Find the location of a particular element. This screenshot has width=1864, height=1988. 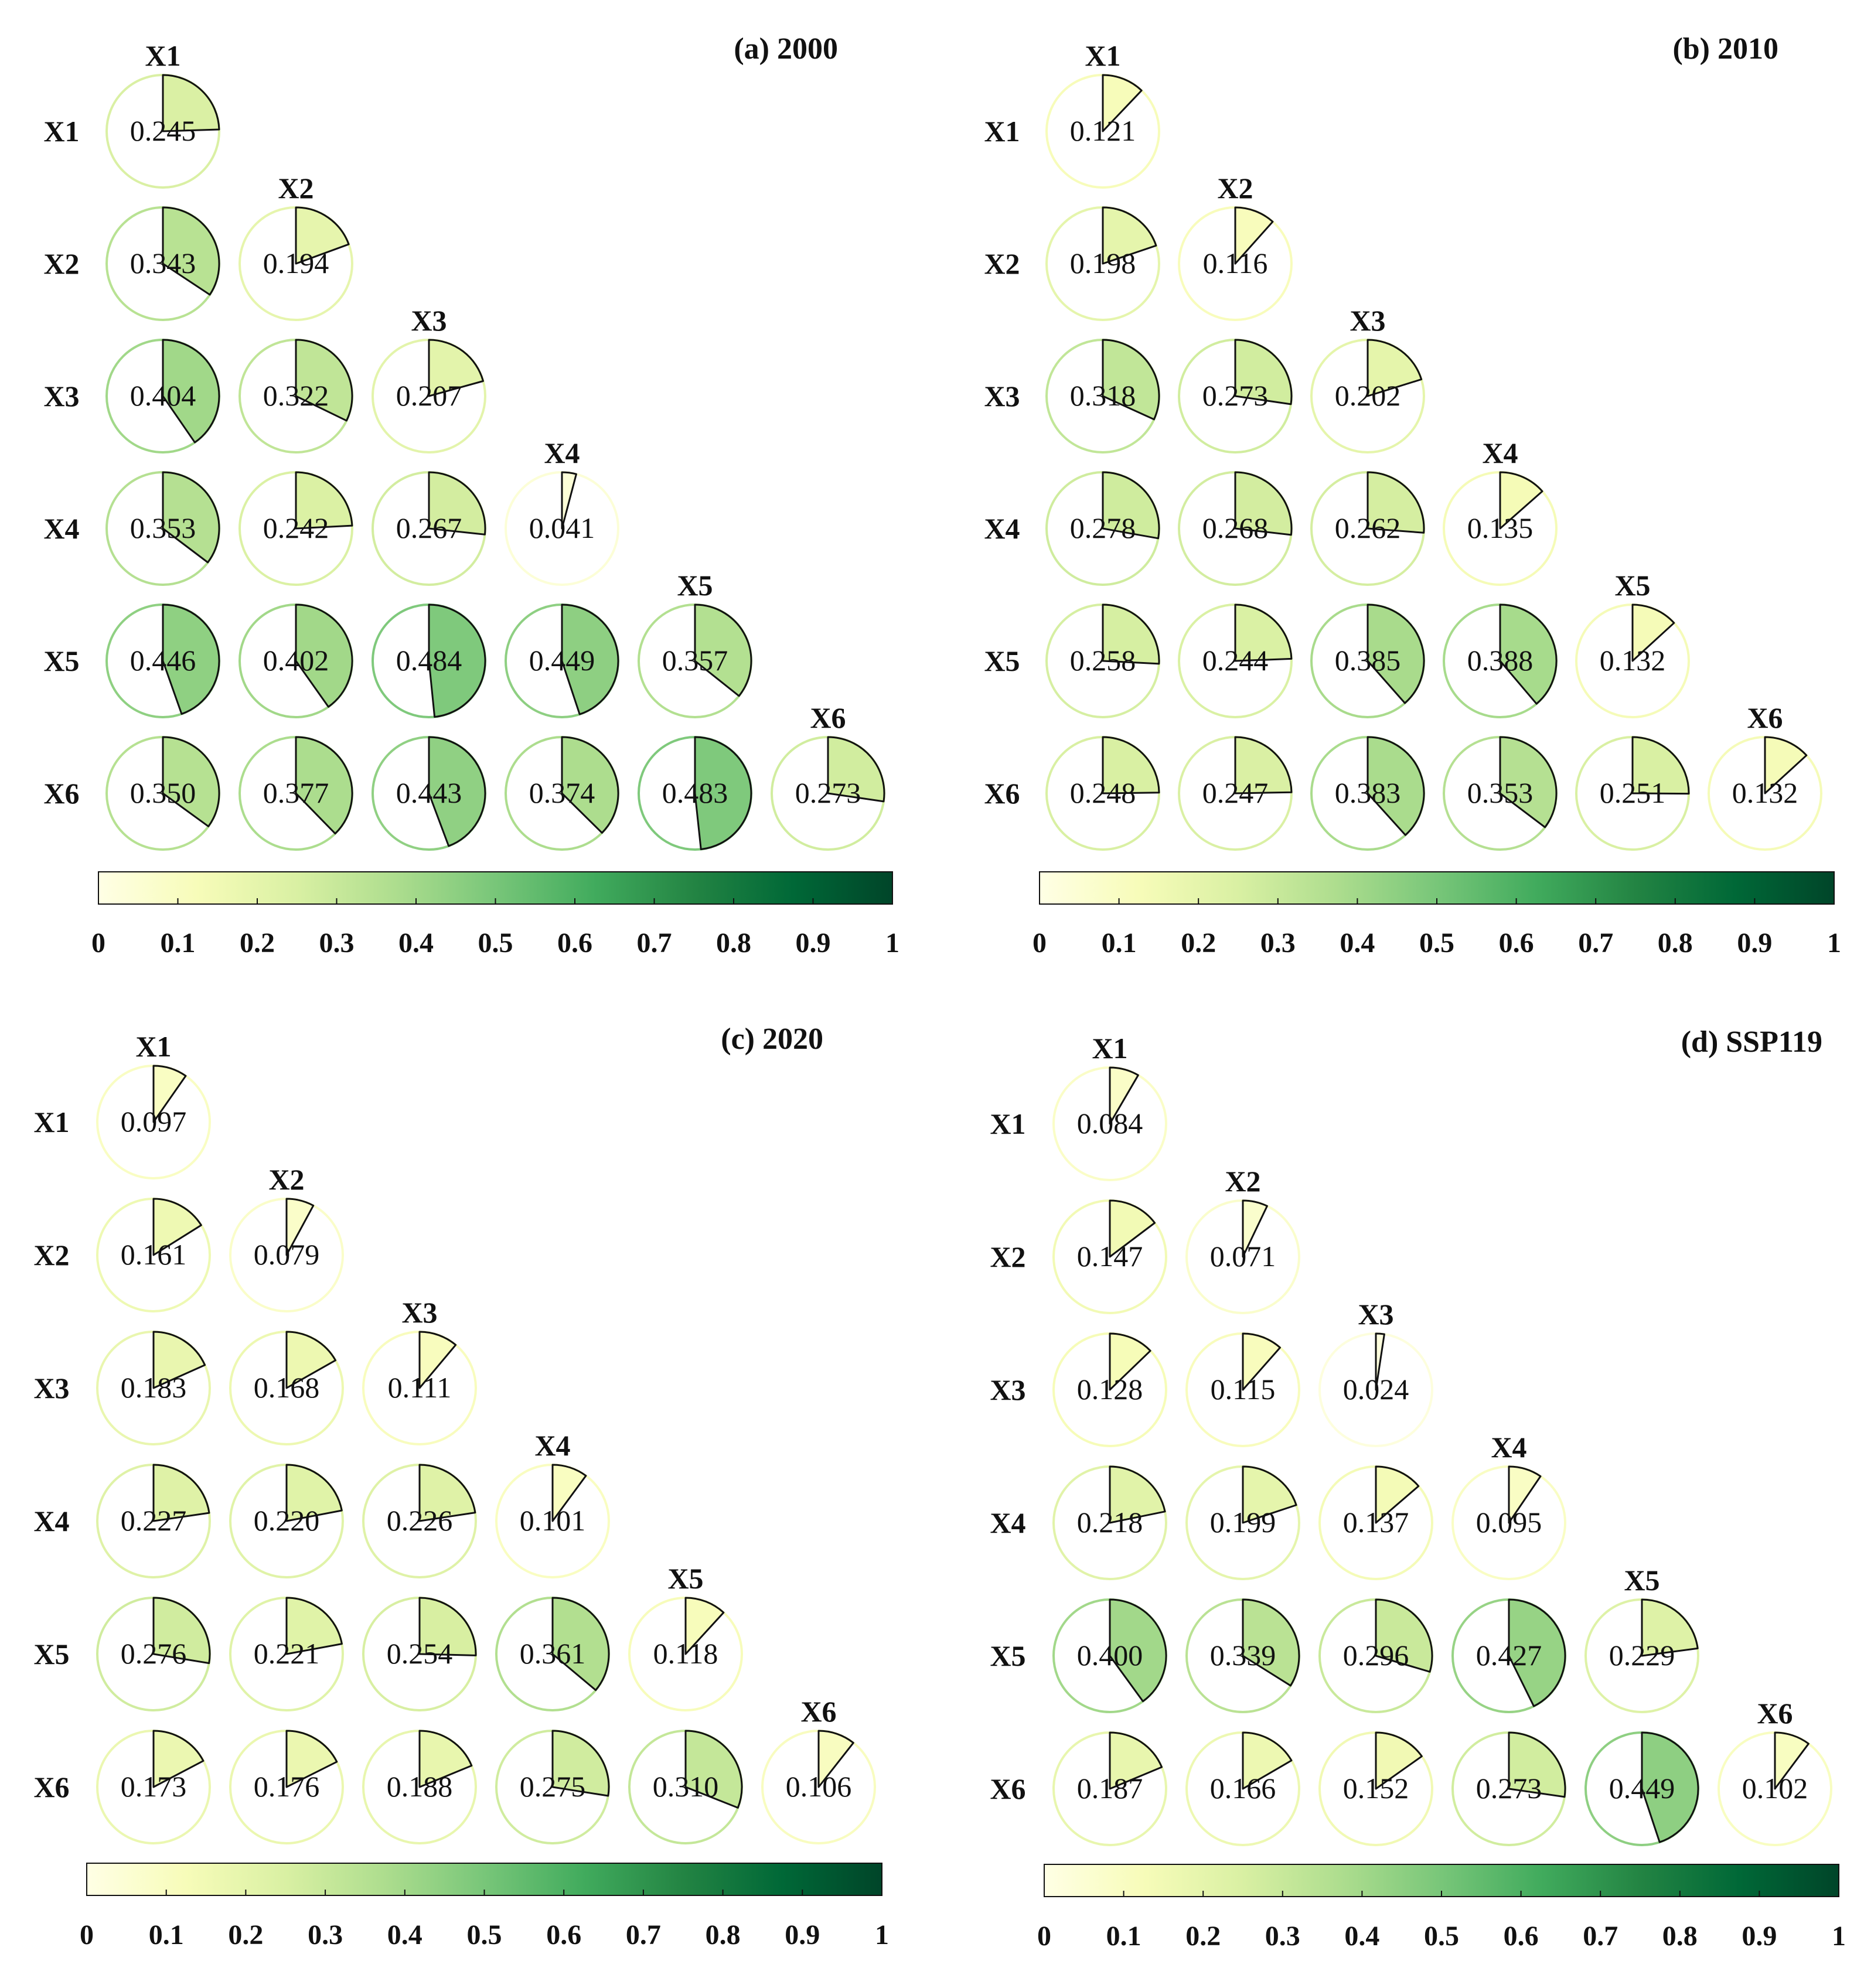

value-label: 0.339 is located at coordinates (1243, 1655).